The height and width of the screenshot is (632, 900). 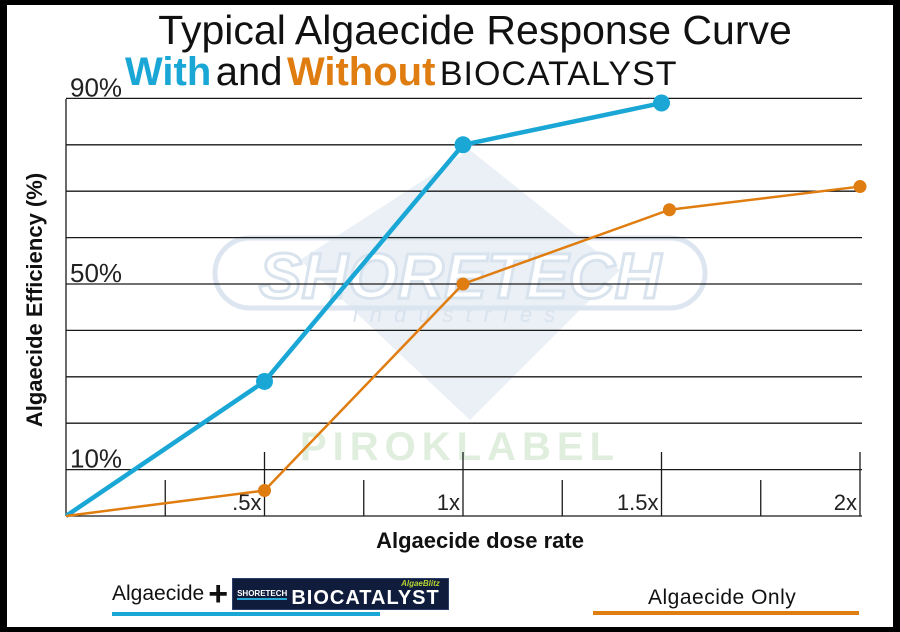 What do you see at coordinates (218, 594) in the screenshot?
I see `plus-icon: +` at bounding box center [218, 594].